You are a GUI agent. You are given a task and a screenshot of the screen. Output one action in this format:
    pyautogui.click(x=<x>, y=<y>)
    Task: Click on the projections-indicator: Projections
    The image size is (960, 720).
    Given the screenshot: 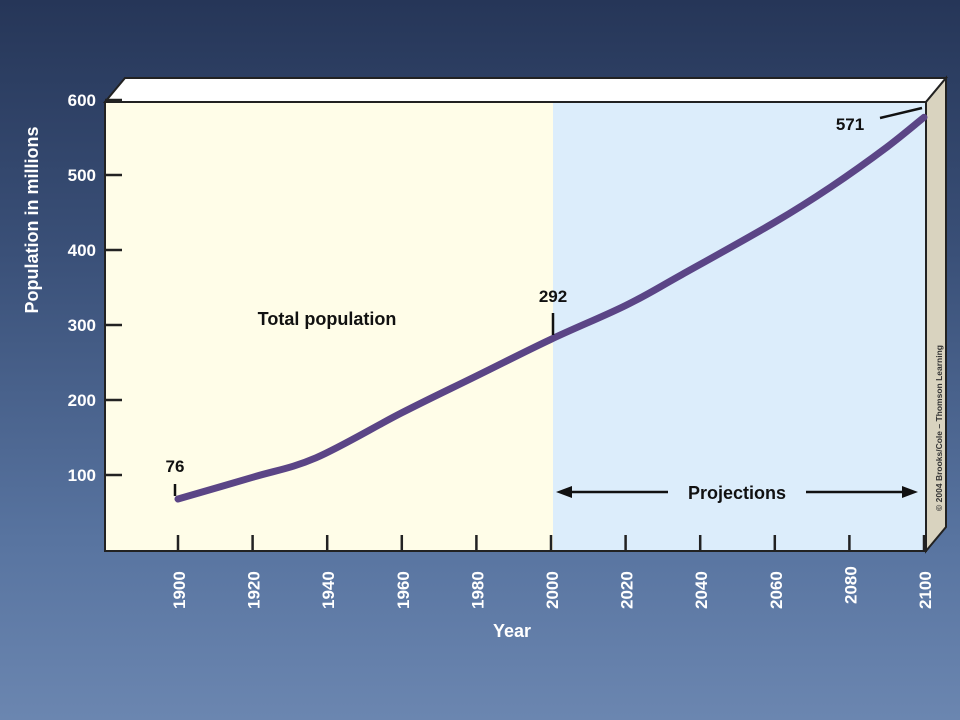 What is the action you would take?
    pyautogui.click(x=737, y=493)
    